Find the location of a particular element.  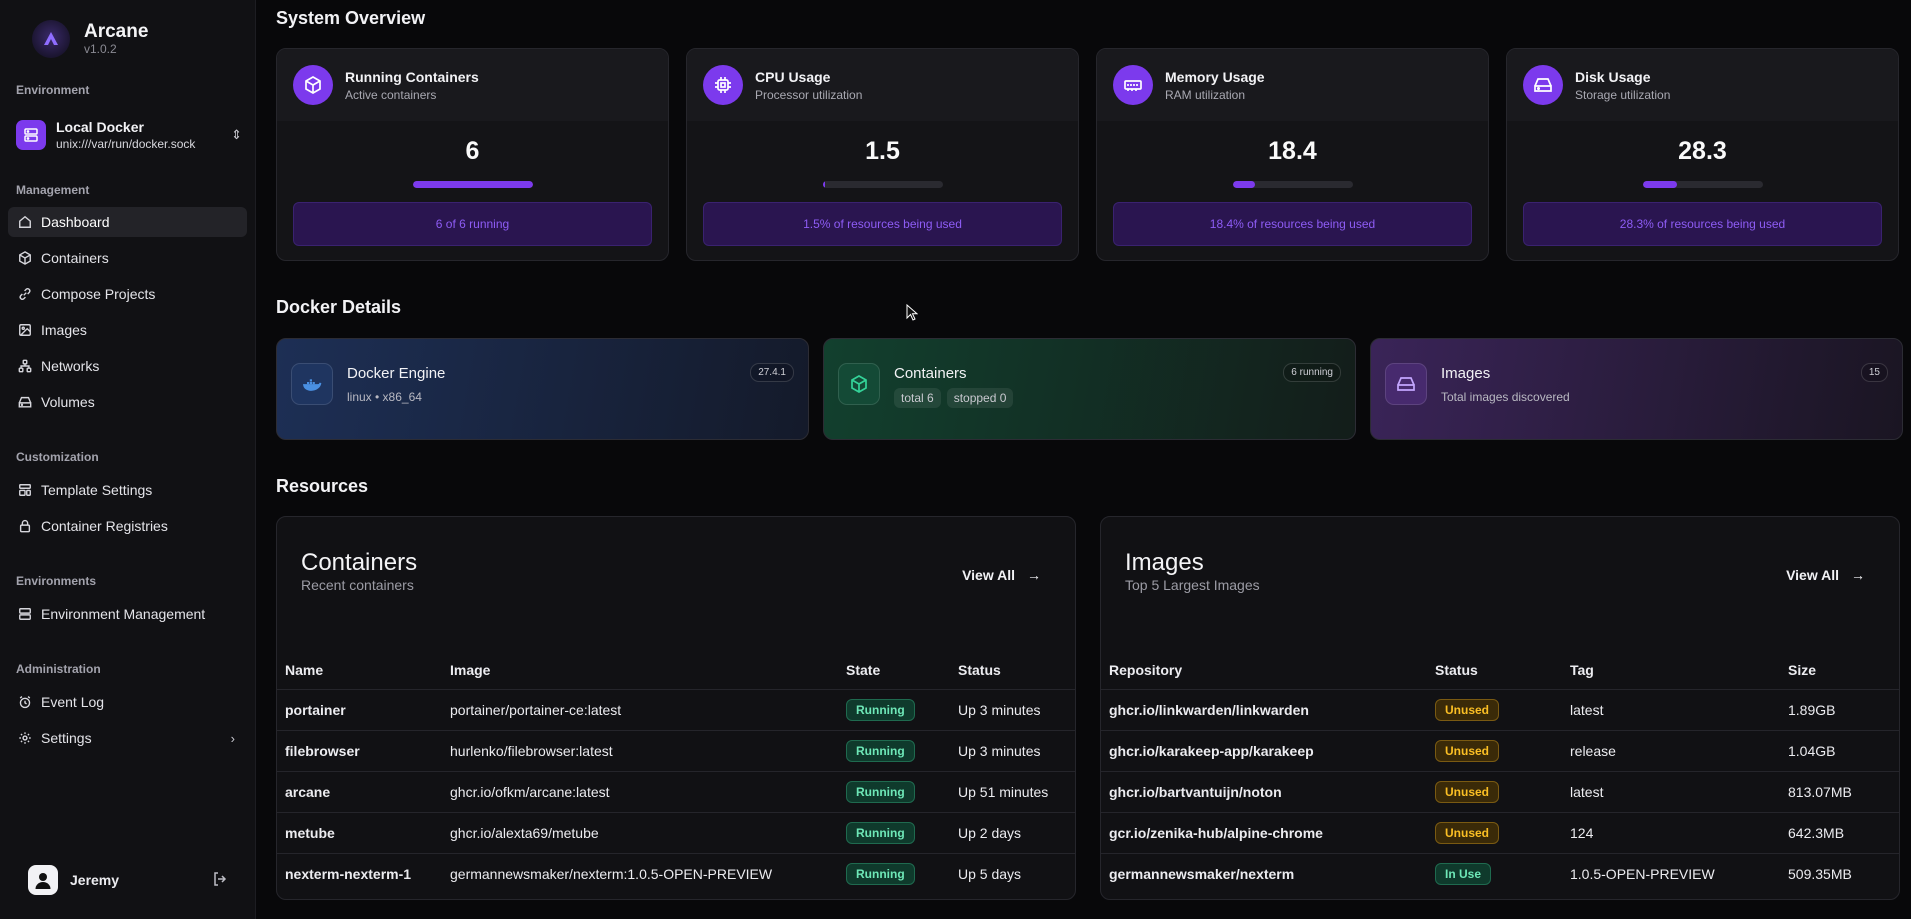

sidebar-item-networks: Networks is located at coordinates (127, 366).